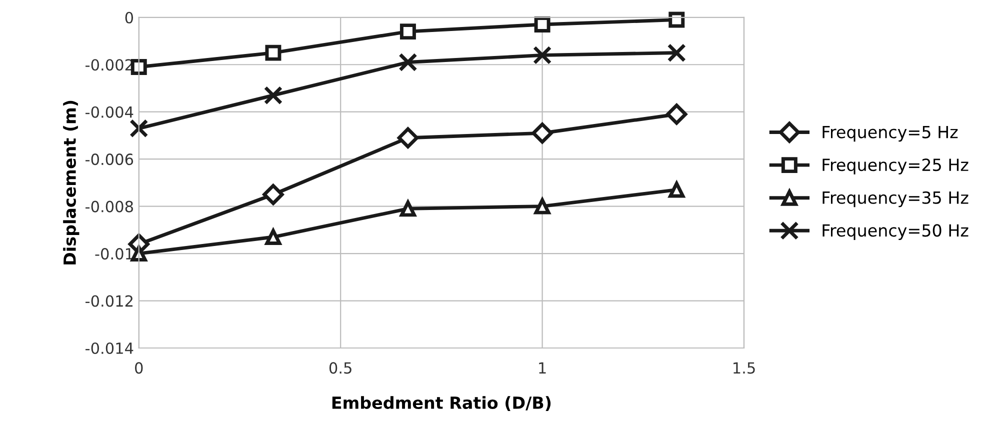  I want to click on legend-label: Frequency=35 Hz, so click(895, 199).